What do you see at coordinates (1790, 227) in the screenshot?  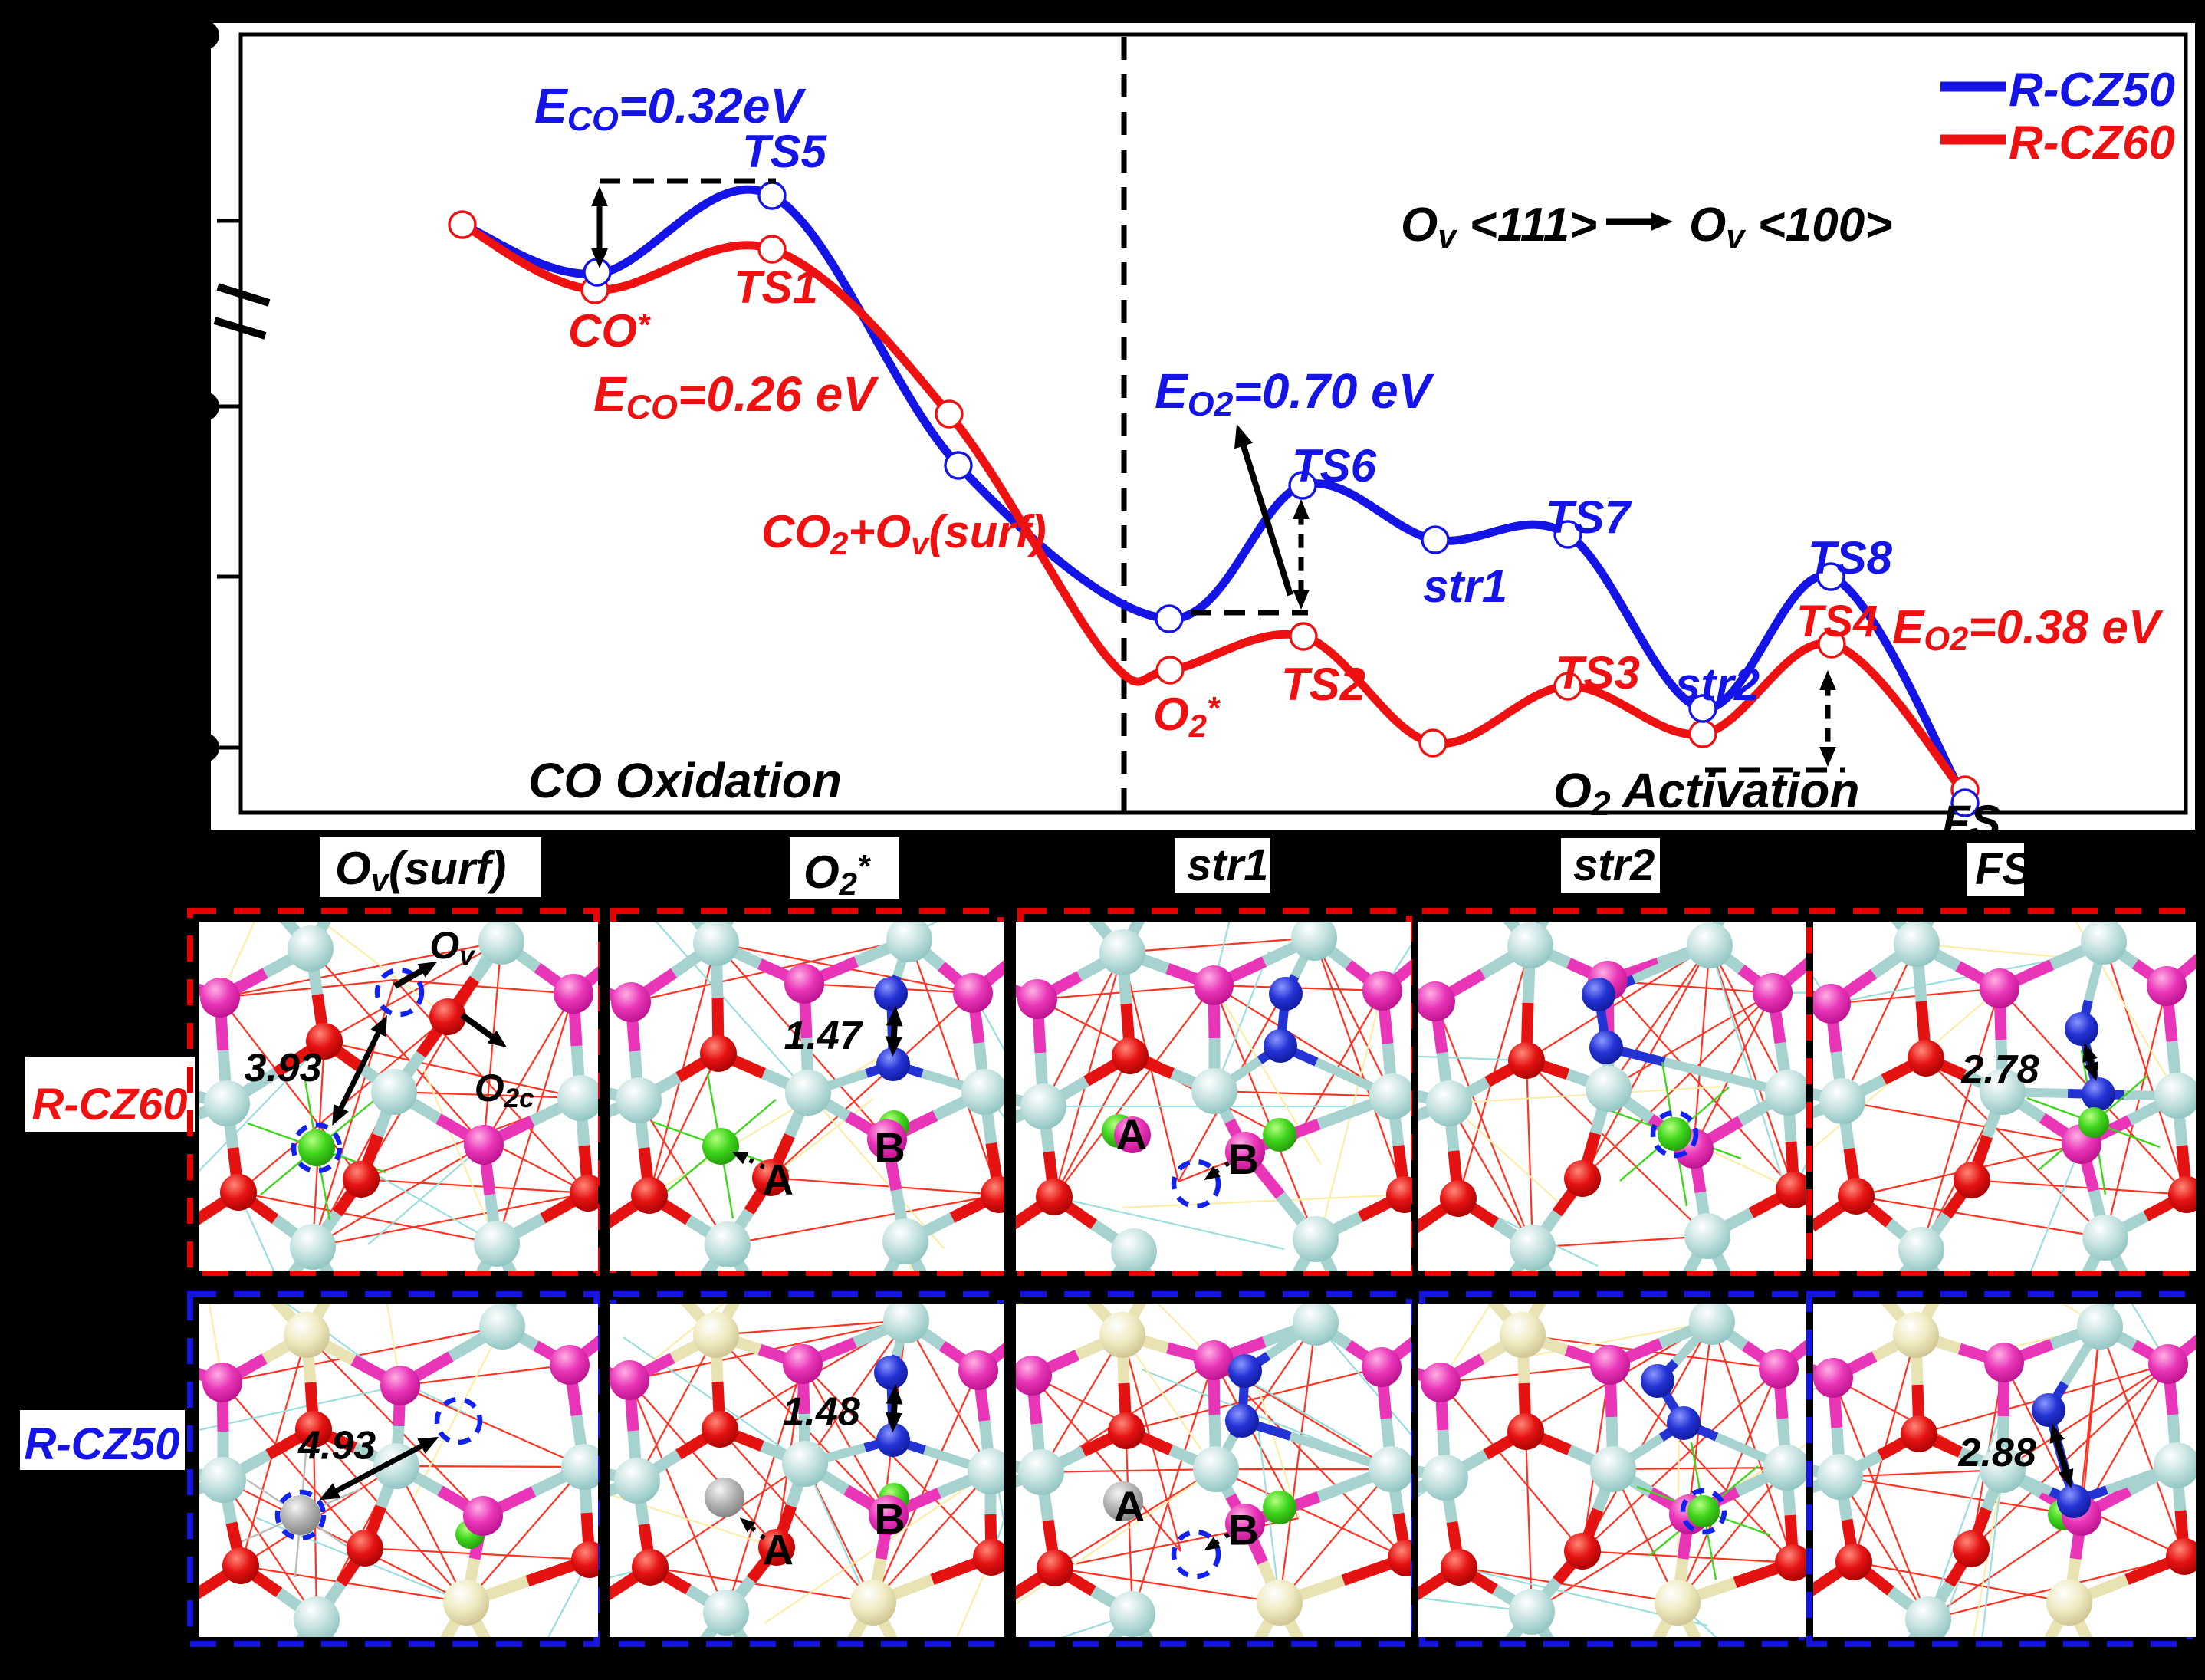 I see `svg-text: Ov <100>` at bounding box center [1790, 227].